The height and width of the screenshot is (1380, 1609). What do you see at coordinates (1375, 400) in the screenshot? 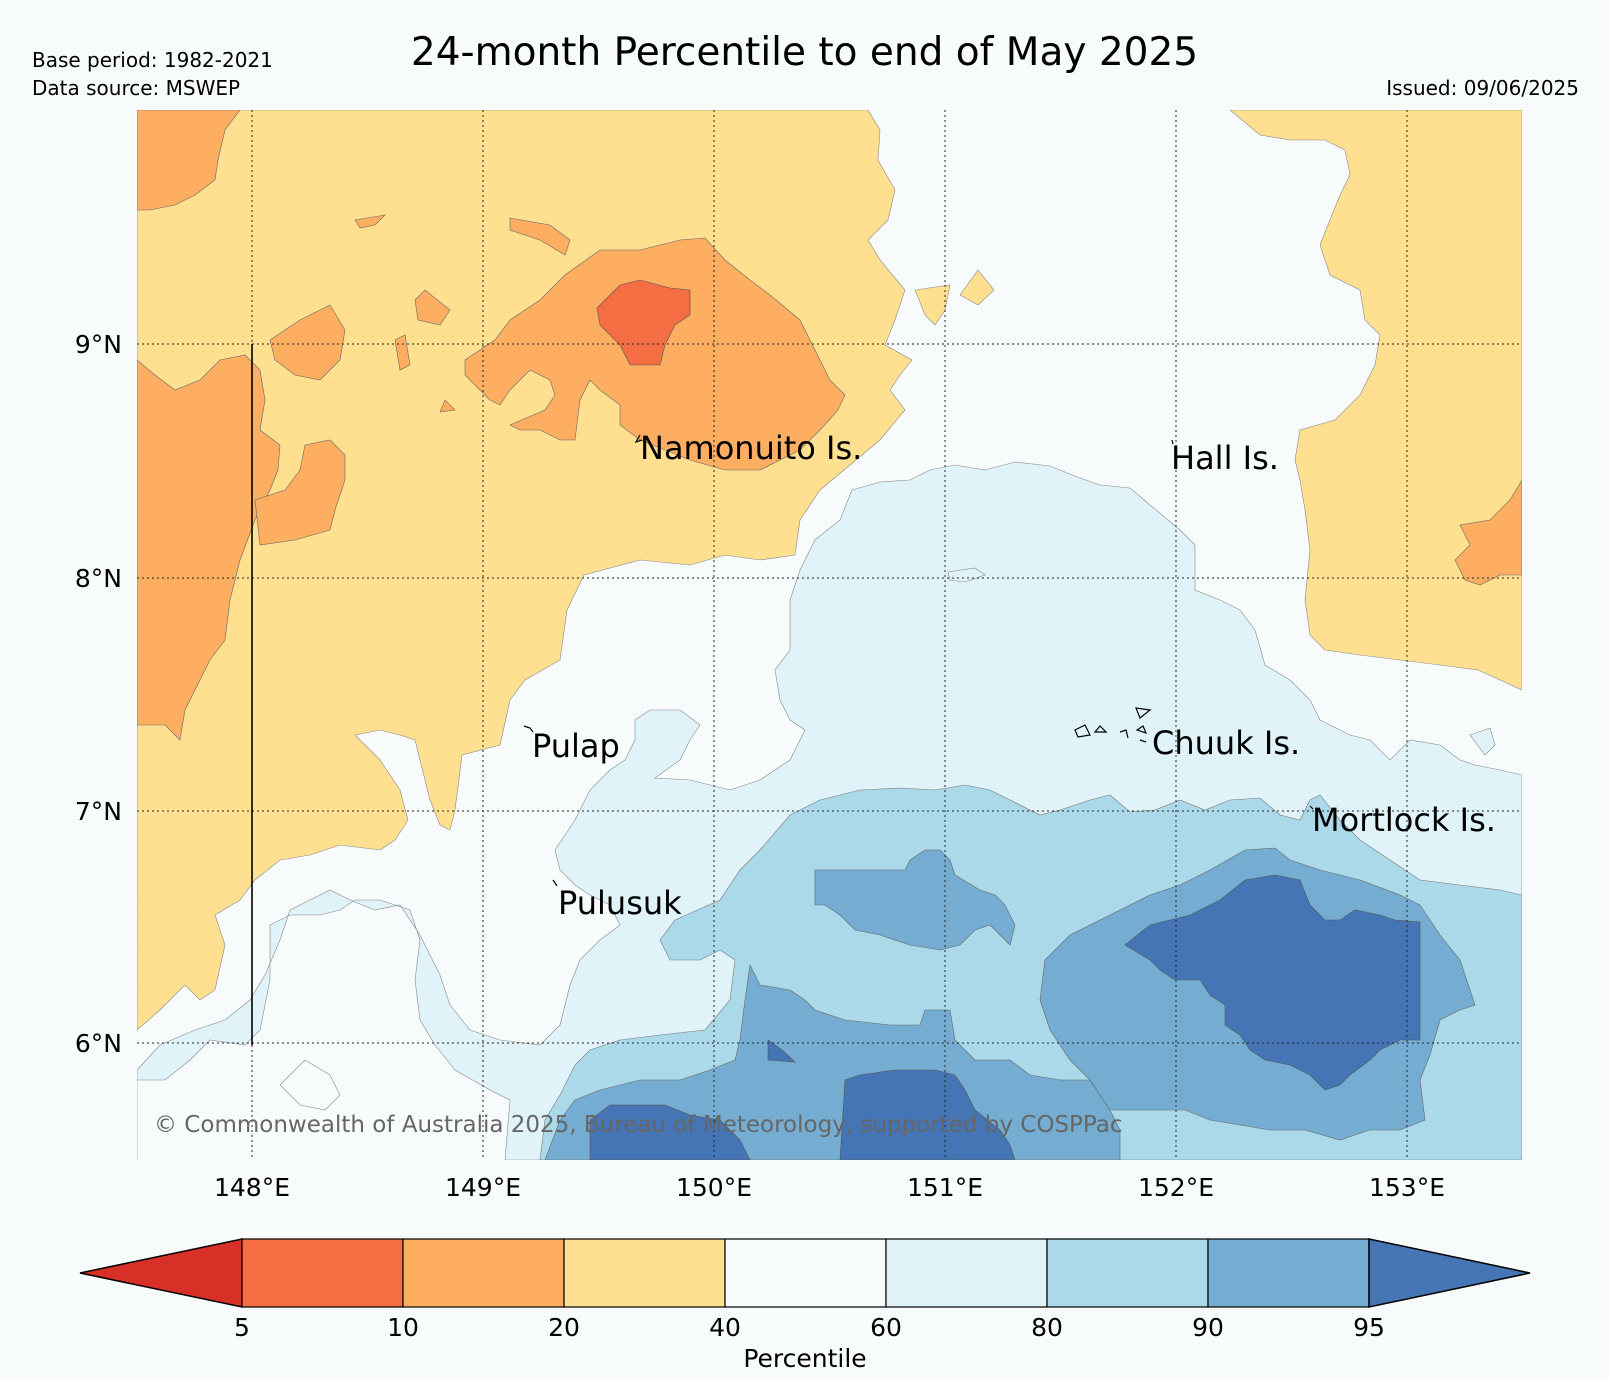
I see `region-20-40-east` at bounding box center [1375, 400].